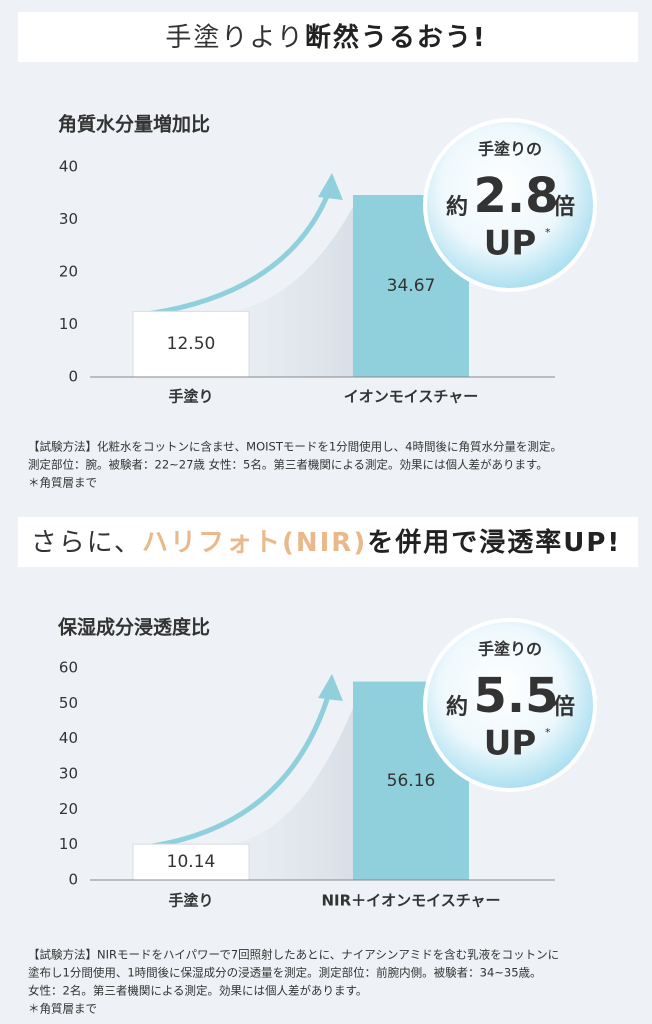  I want to click on banner-heading: さらに、ハリフォト(NIR)を併用で浸透率UP!, so click(326, 542).